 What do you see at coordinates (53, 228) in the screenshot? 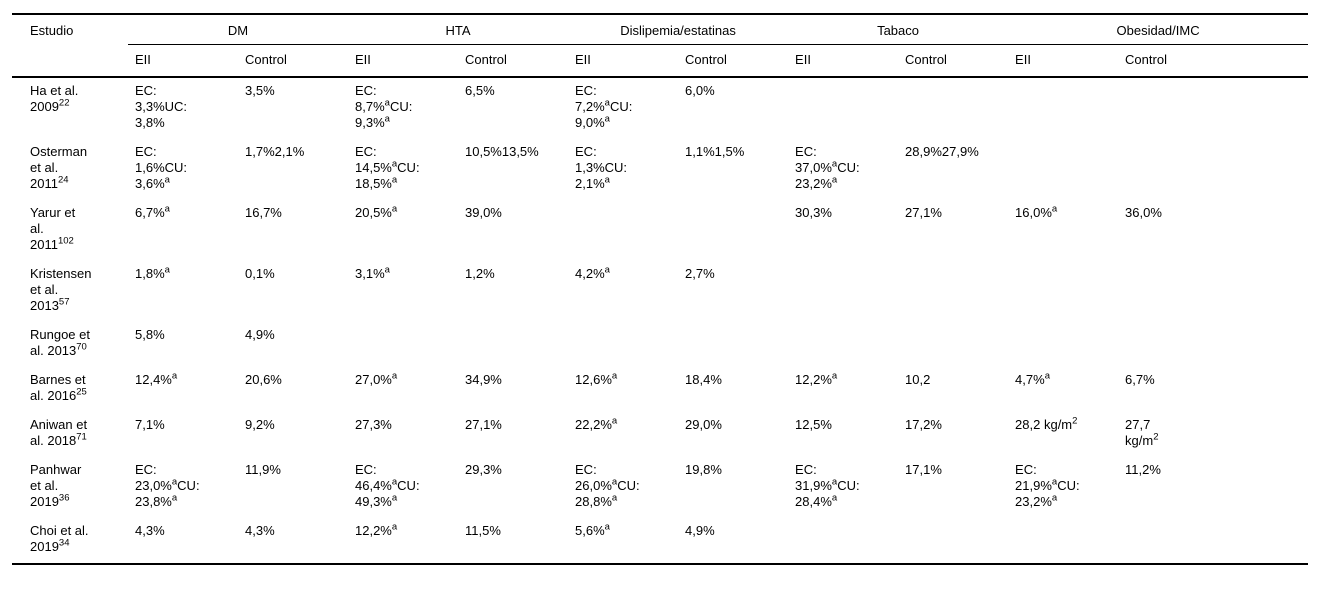
I see `study-cell: Yarur et al. 2011102` at bounding box center [53, 228].